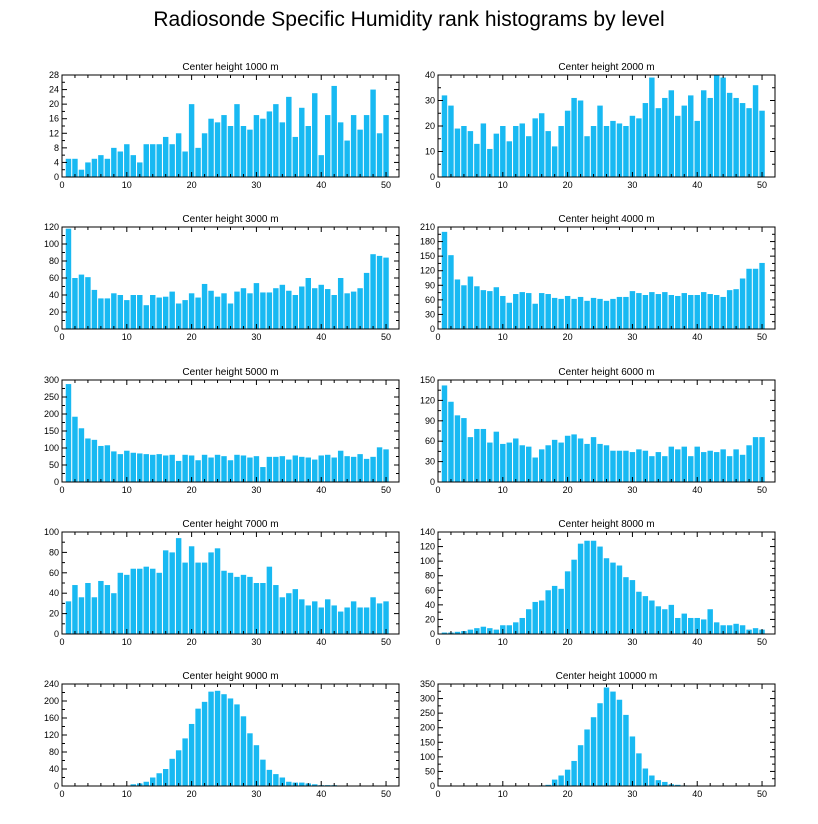  What do you see at coordinates (54, 119) in the screenshot?
I see `y-tick-label: 16` at bounding box center [54, 119].